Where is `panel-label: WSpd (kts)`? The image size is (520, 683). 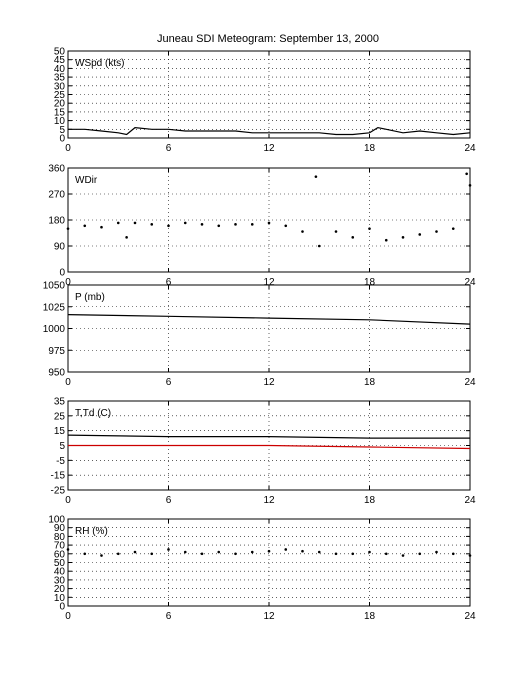 panel-label: WSpd (kts) is located at coordinates (99, 63).